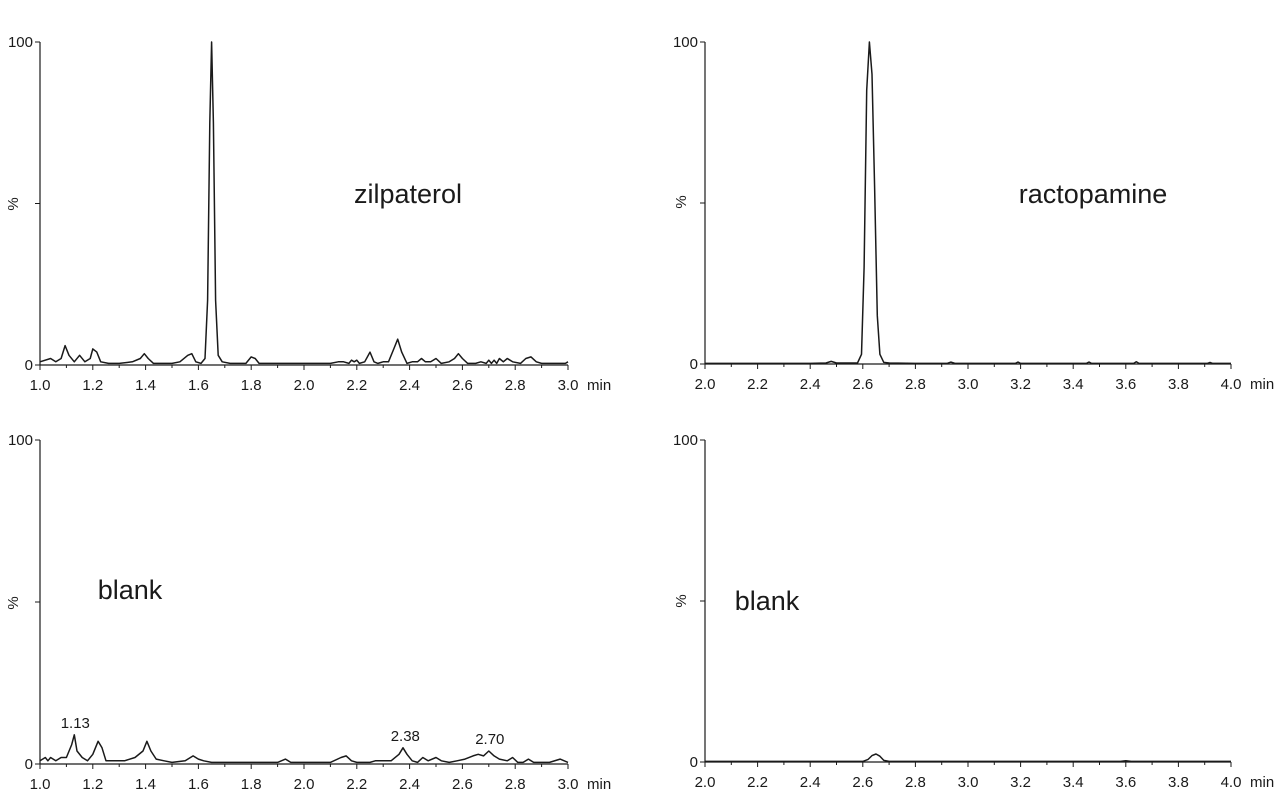 This screenshot has height=797, width=1280. What do you see at coordinates (405, 736) in the screenshot?
I see `peak-retention-time-label: 2.38` at bounding box center [405, 736].